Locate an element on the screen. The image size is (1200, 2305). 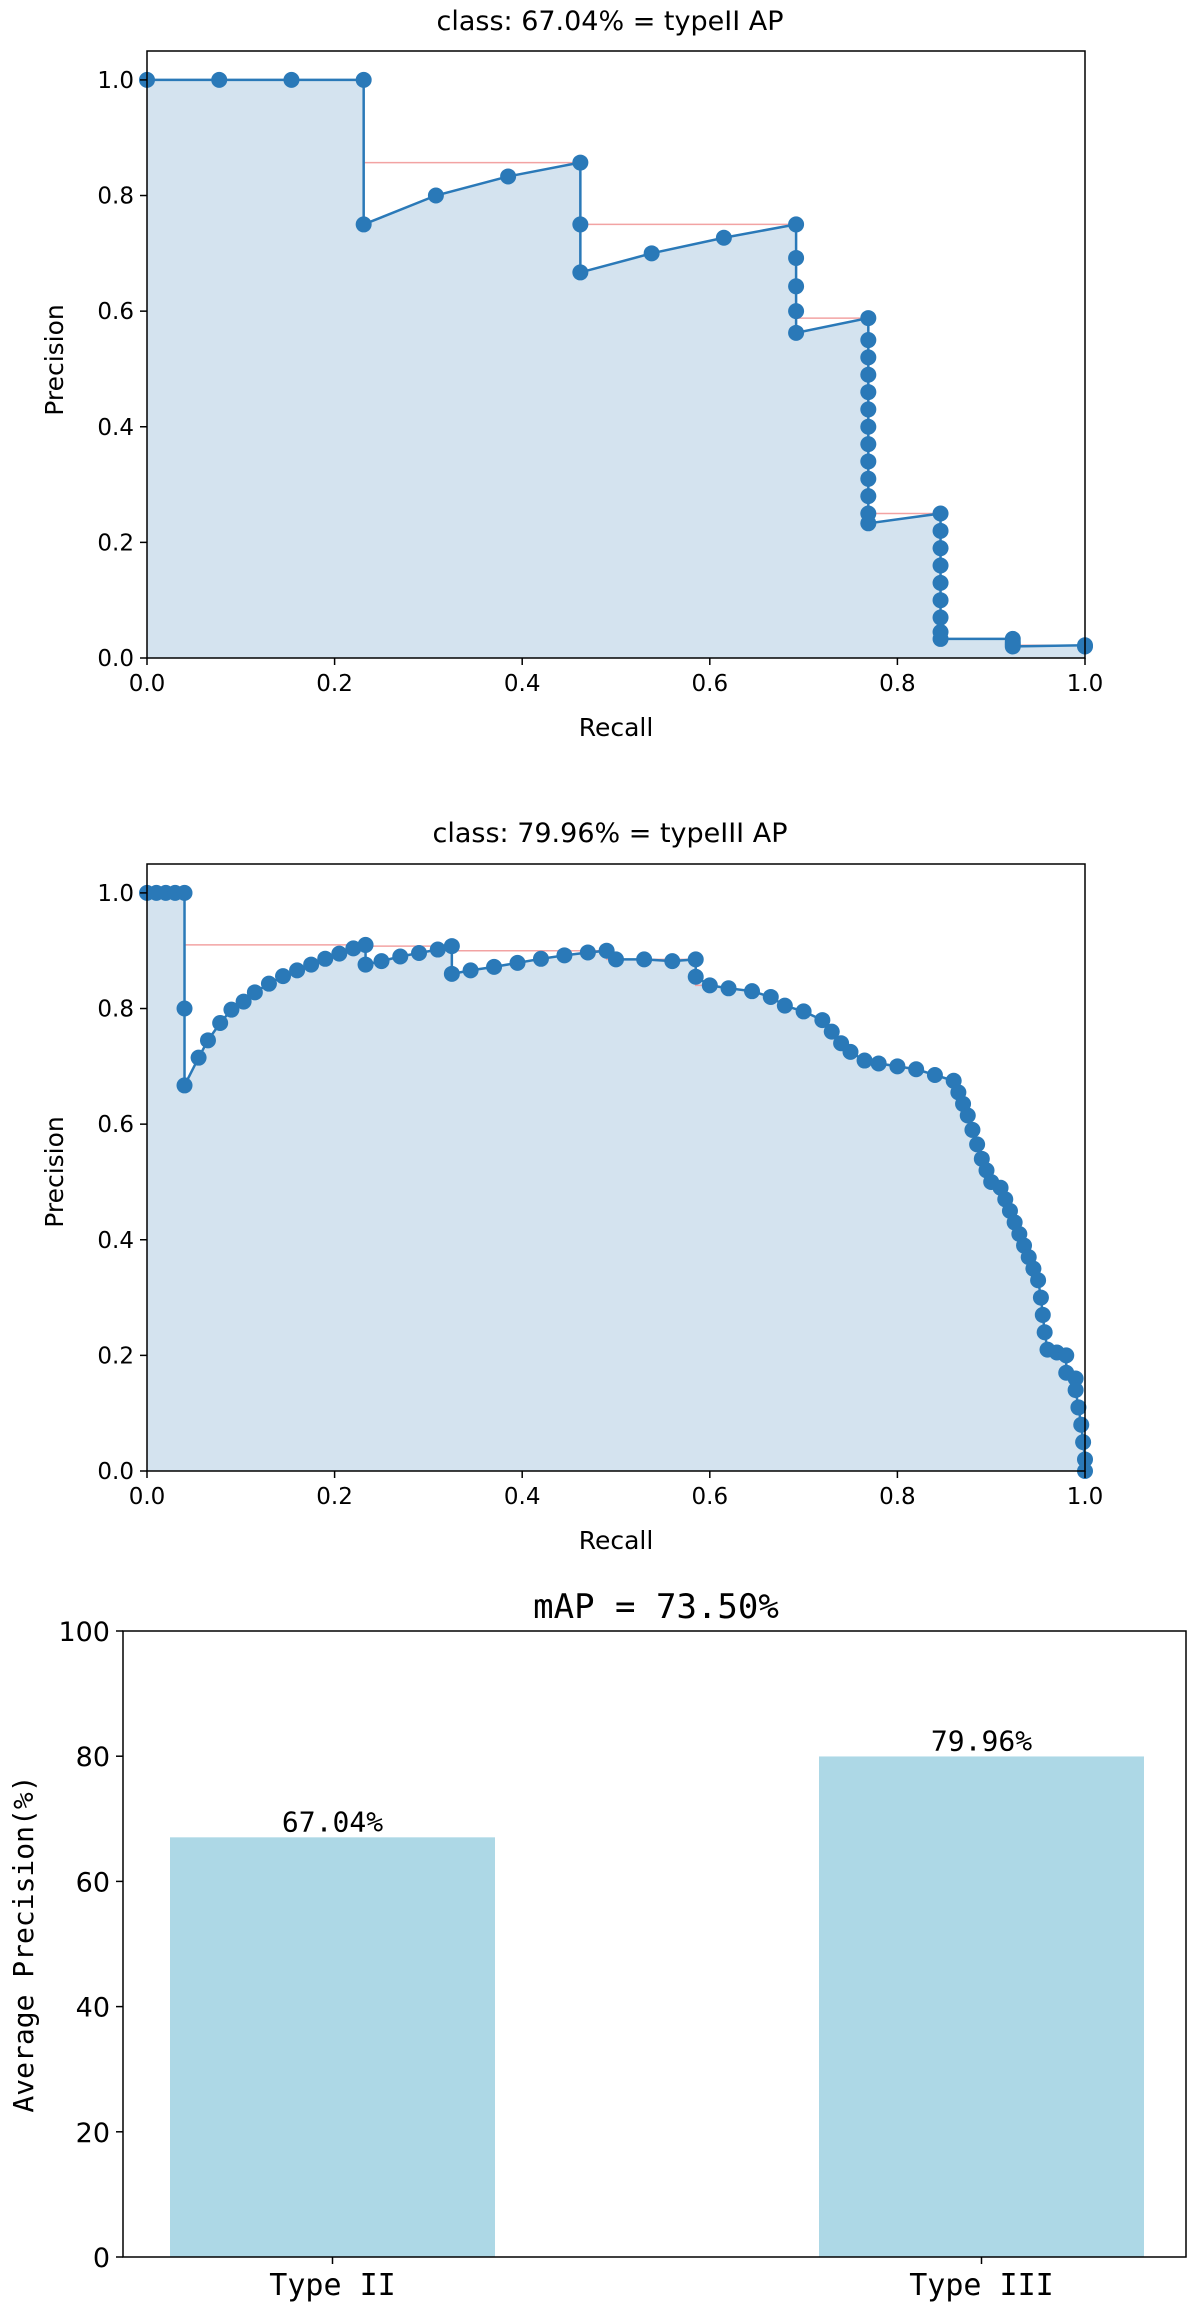
c2-xtick-label-5: 1.0 is located at coordinates (1085, 1497).